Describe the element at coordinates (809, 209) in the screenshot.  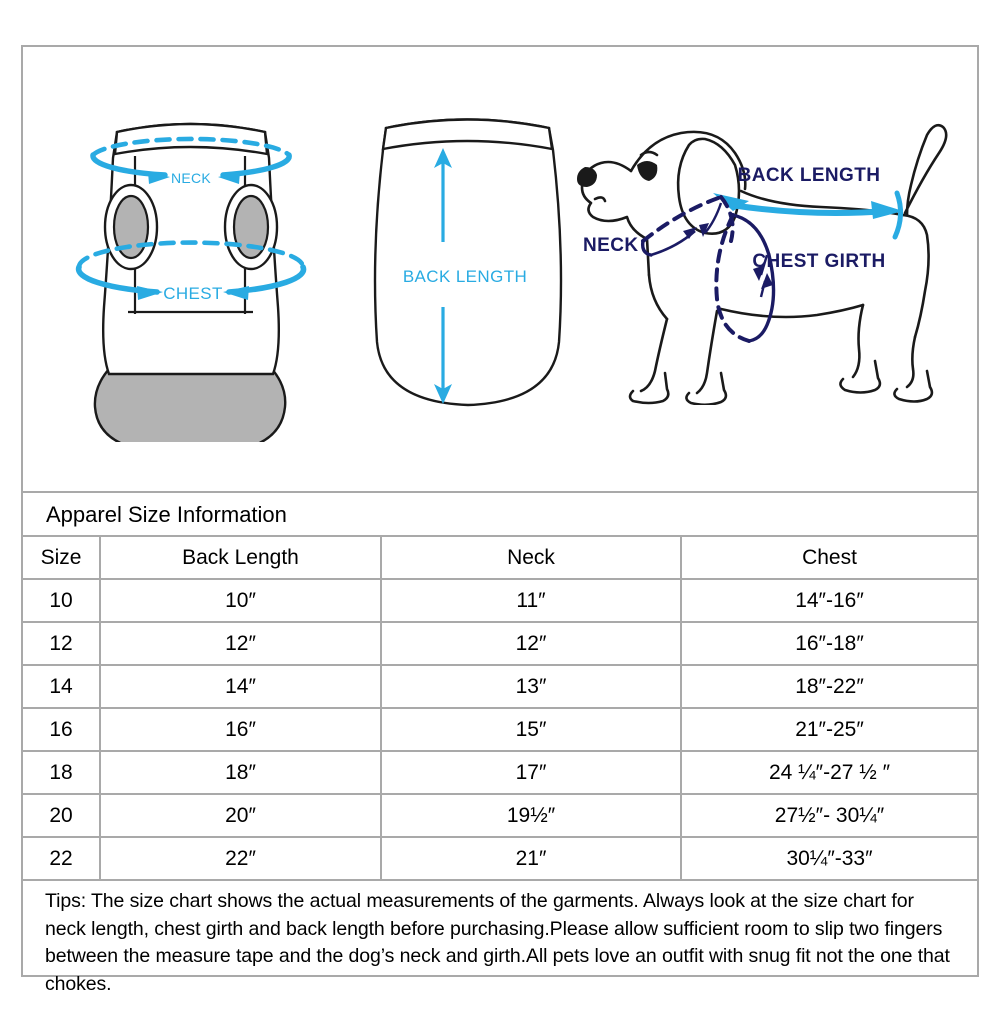
I see `dog-back-length-arrow-line` at that location.